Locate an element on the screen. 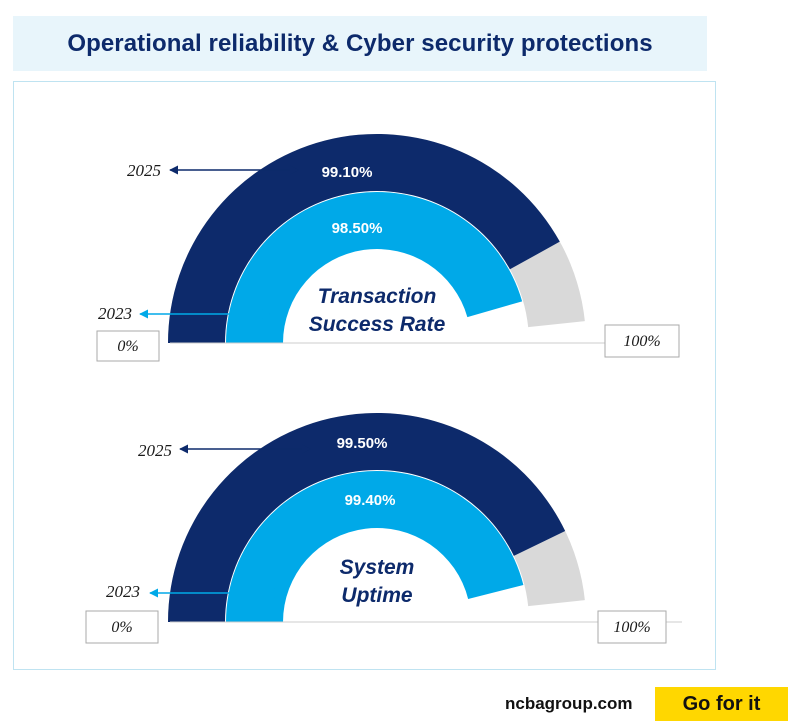 The width and height of the screenshot is (793, 721). gauge-2-arc-2025 is located at coordinates (367, 517).